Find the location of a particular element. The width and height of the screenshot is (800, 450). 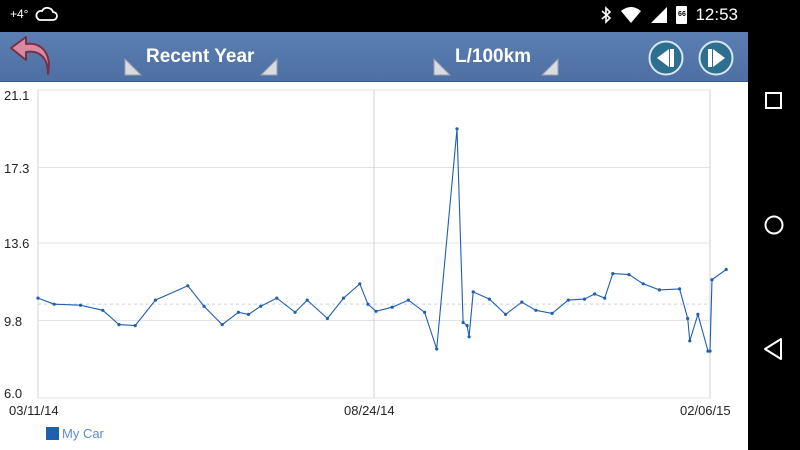

cloud-icon is located at coordinates (47, 13).